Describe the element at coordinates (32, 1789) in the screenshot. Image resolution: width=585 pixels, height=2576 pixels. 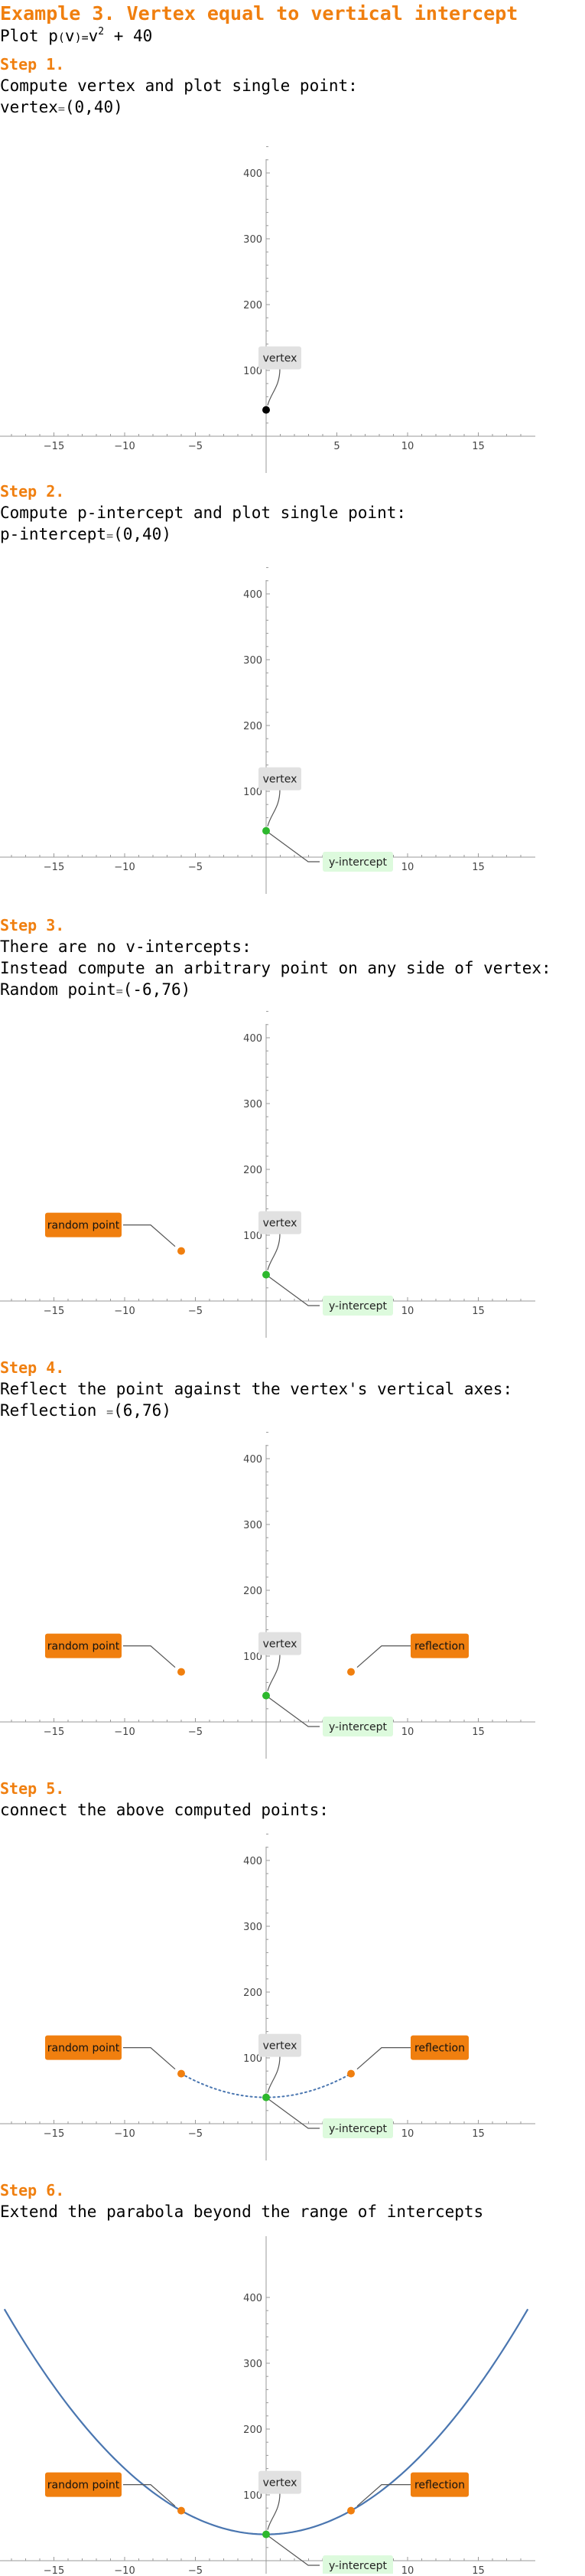
I see `step-5-label: Step 5.` at that location.